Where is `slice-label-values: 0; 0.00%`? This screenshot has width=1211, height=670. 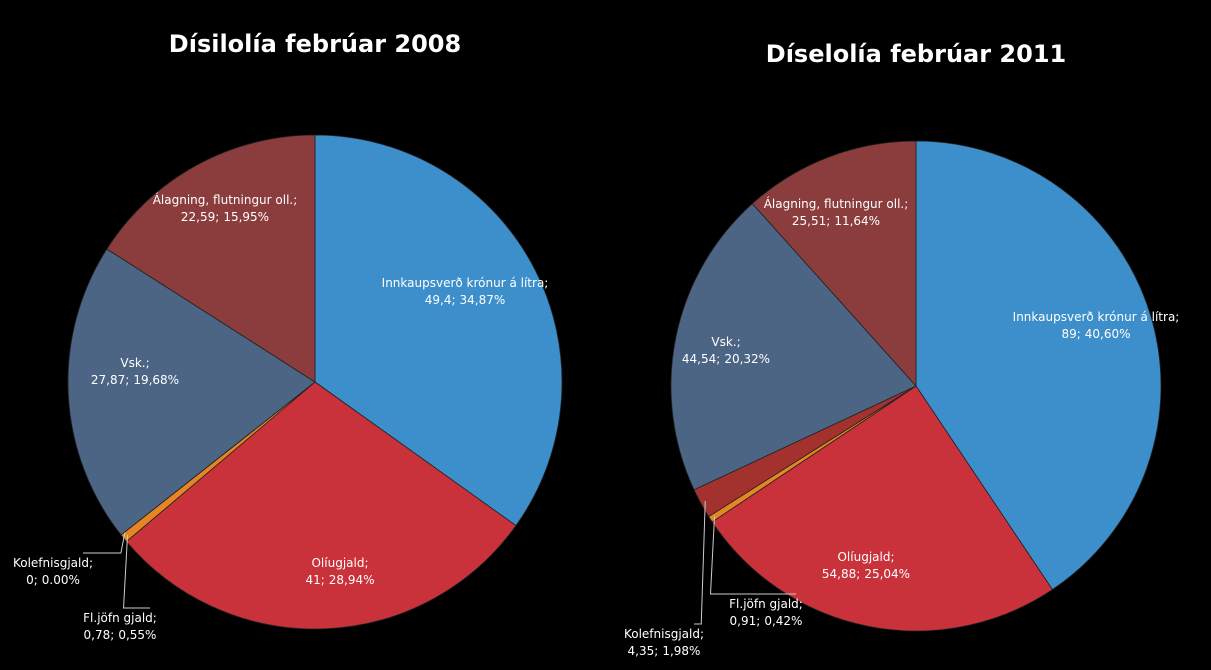 slice-label-values: 0; 0.00% is located at coordinates (53, 580).